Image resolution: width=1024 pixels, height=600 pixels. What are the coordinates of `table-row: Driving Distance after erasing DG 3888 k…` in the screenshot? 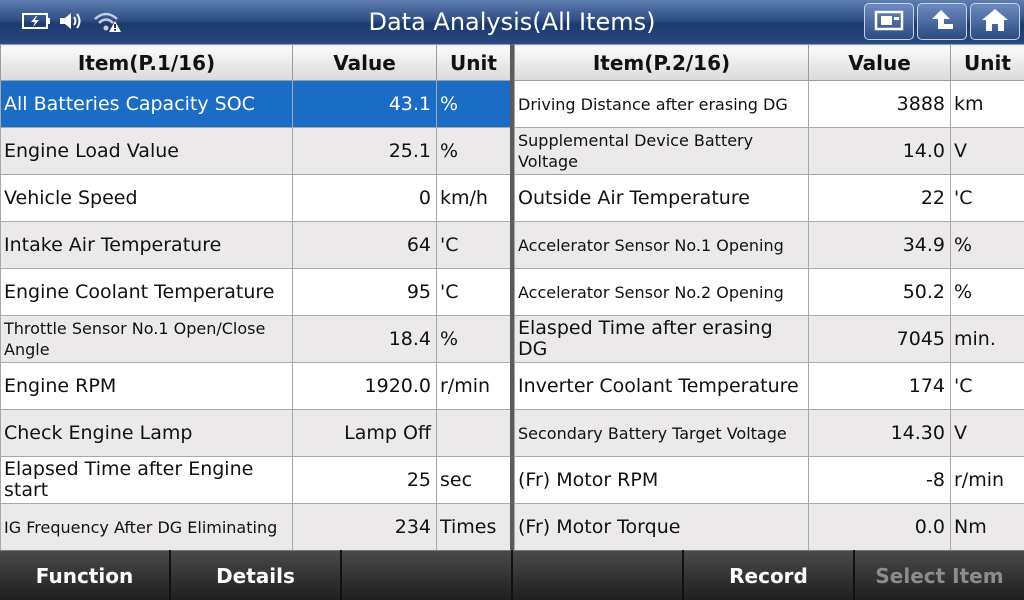 It's located at (769, 104).